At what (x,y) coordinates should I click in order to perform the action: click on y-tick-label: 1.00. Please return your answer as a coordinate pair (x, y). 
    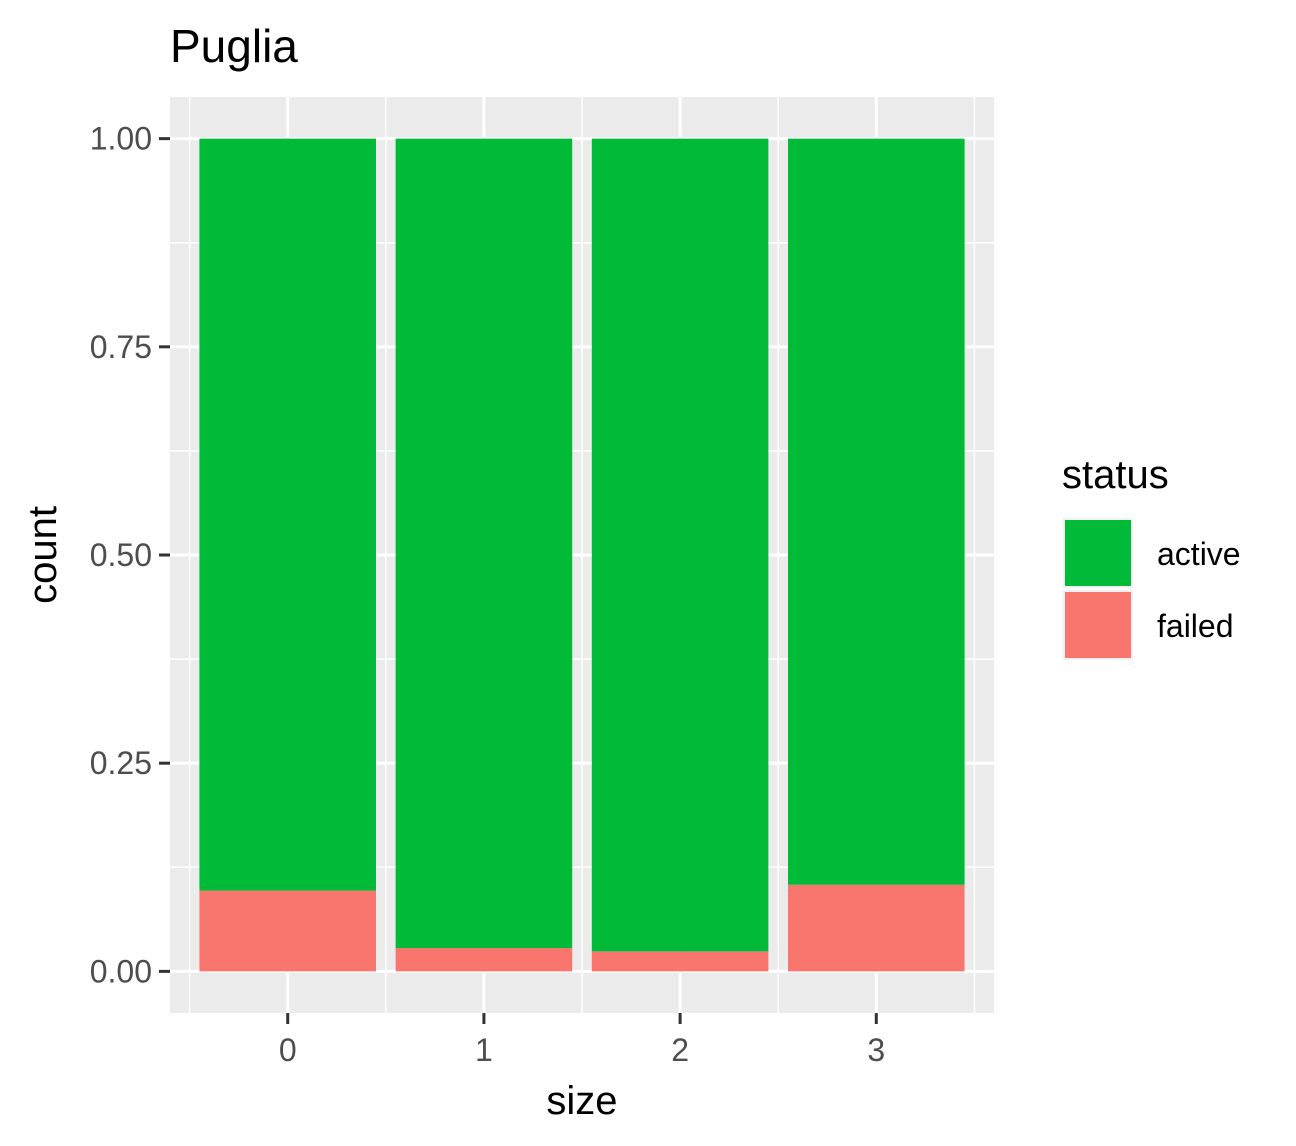
    Looking at the image, I should click on (121, 139).